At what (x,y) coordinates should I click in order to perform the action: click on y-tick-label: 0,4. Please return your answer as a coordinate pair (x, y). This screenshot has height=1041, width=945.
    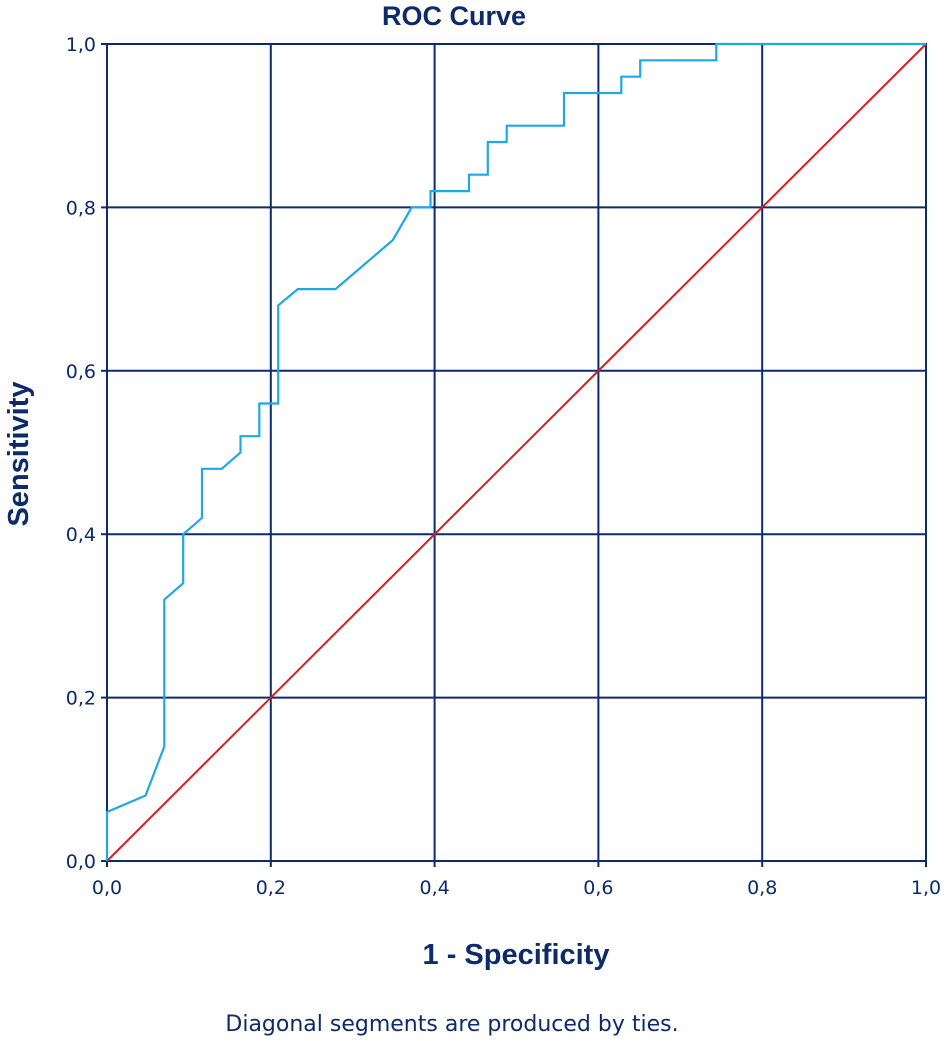
    Looking at the image, I should click on (81, 535).